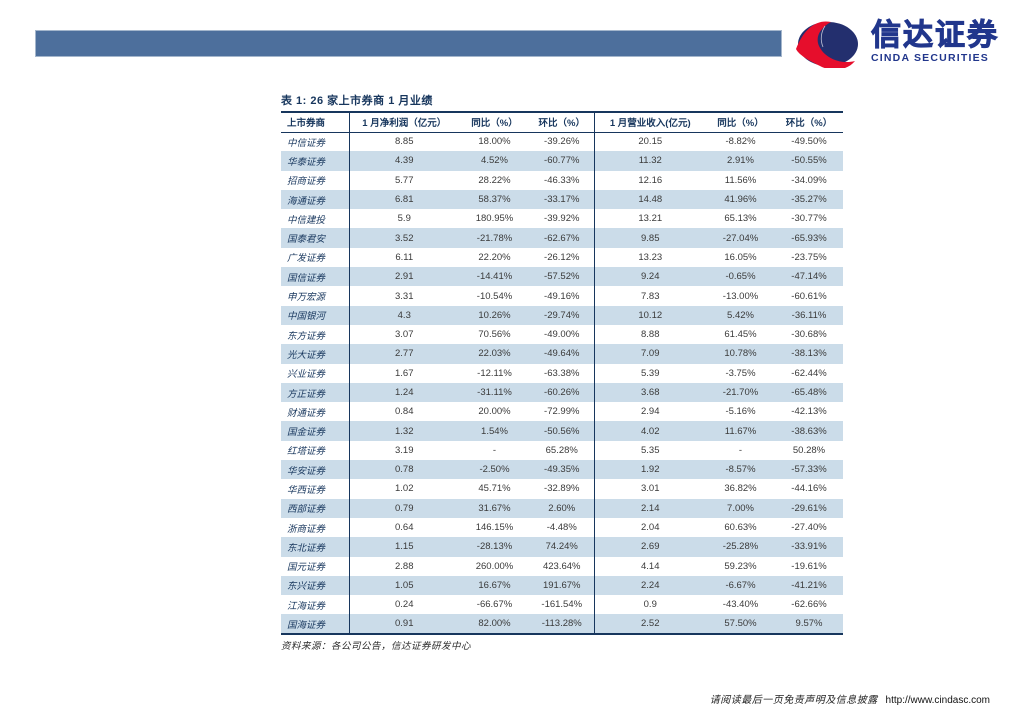 This screenshot has height=724, width=1024. Describe the element at coordinates (650, 470) in the screenshot. I see `value-cell: 1.92` at that location.